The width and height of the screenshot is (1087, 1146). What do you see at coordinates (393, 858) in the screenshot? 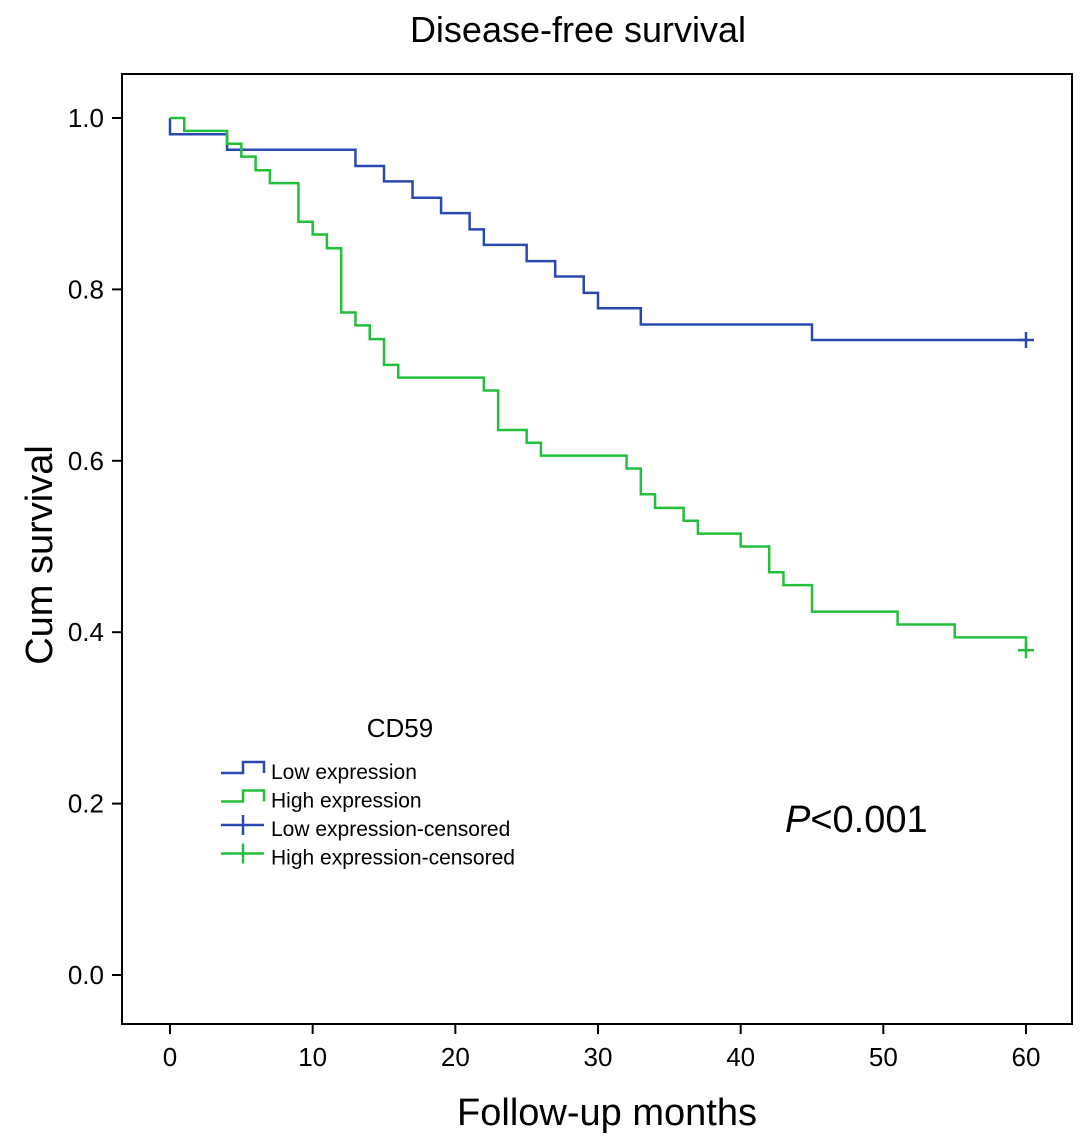
I see `legend-entry-label: High expression-censored` at bounding box center [393, 858].